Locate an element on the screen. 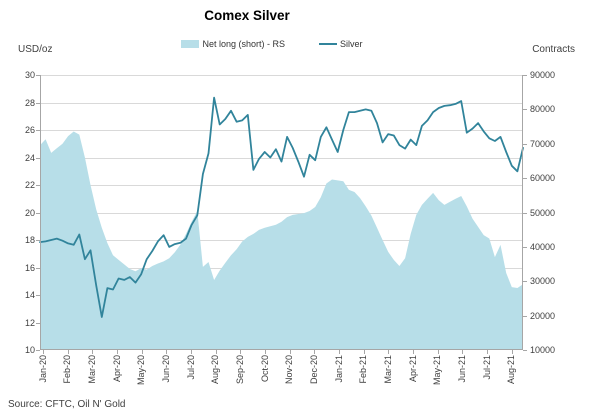 The image size is (600, 418). line-swatch-icon is located at coordinates (328, 44).